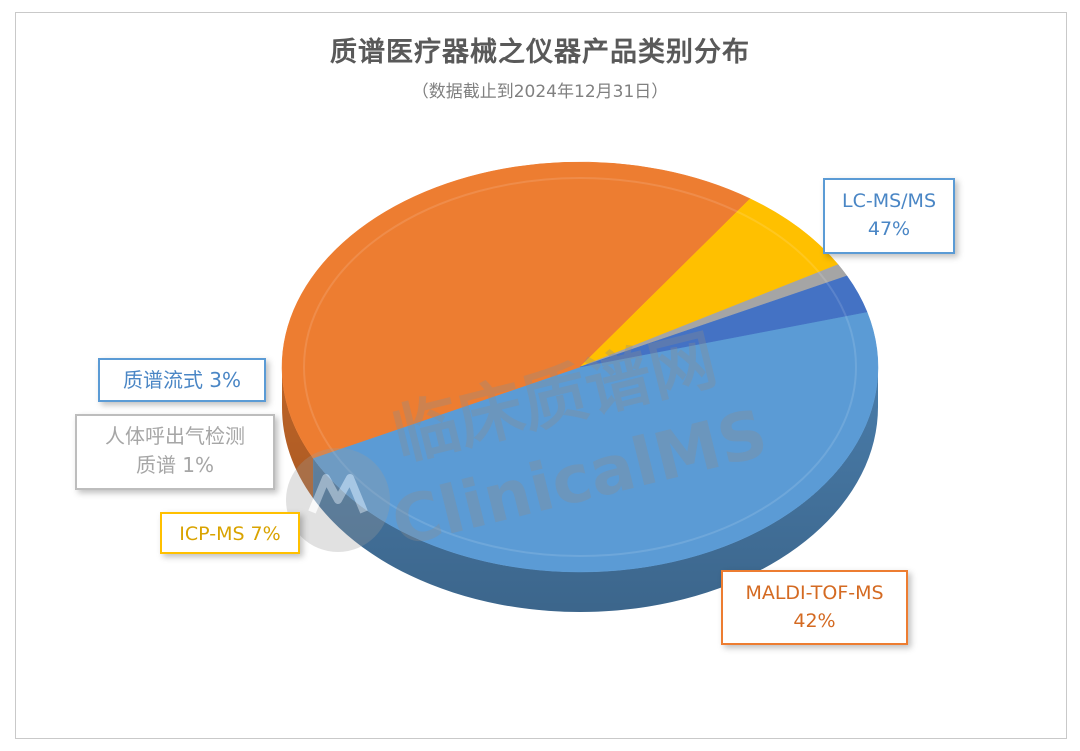  I want to click on label-icp-text: ICP-MS 7%, so click(230, 534).